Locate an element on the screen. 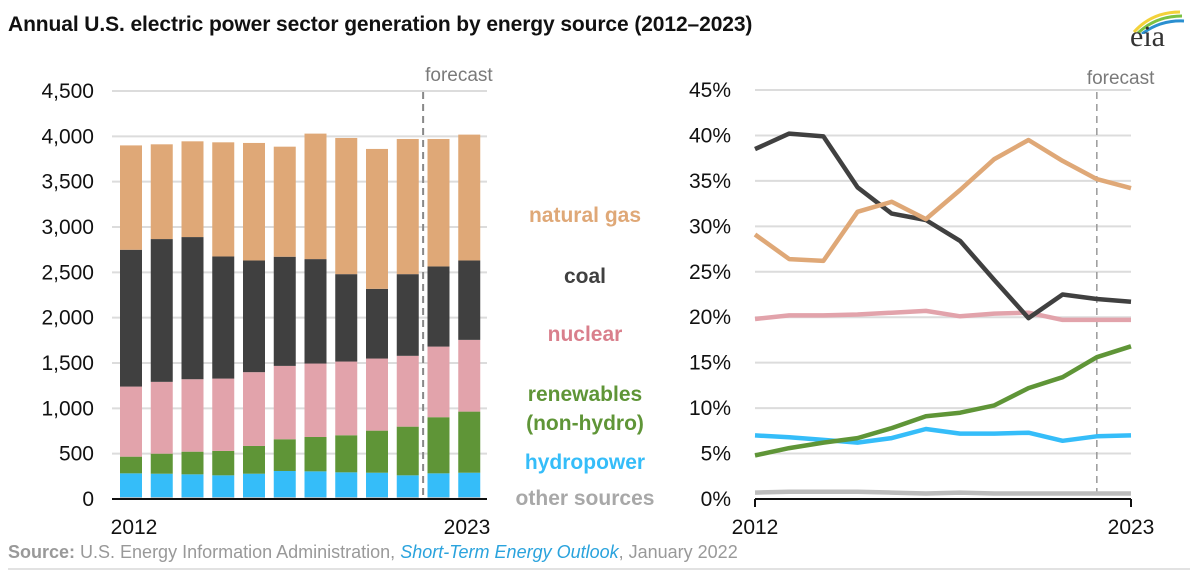 The image size is (1200, 586). y-tick-label: 4,000 is located at coordinates (67, 136).